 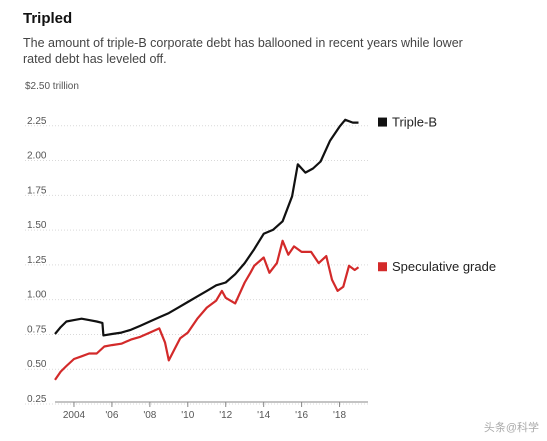 I want to click on y-unit-label: $2.50 trillion, so click(x=52, y=86).